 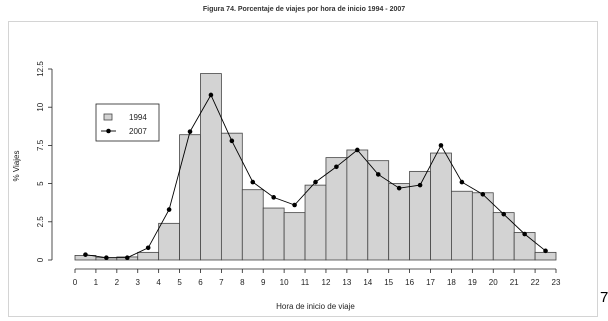 I want to click on point-2007-15.5, so click(x=399, y=188).